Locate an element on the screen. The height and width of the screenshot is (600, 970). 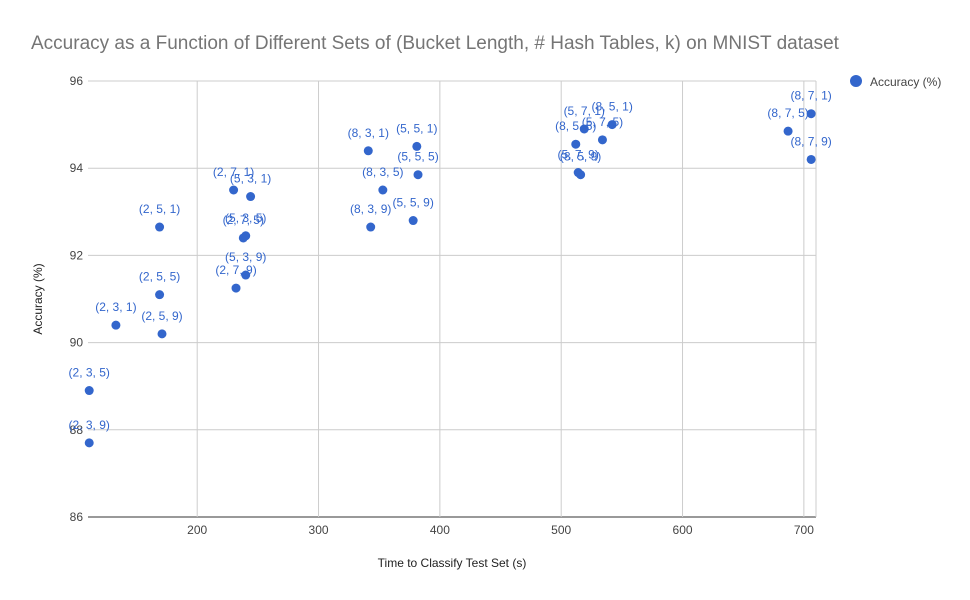
y-tick-label: 96 is located at coordinates (77, 81).